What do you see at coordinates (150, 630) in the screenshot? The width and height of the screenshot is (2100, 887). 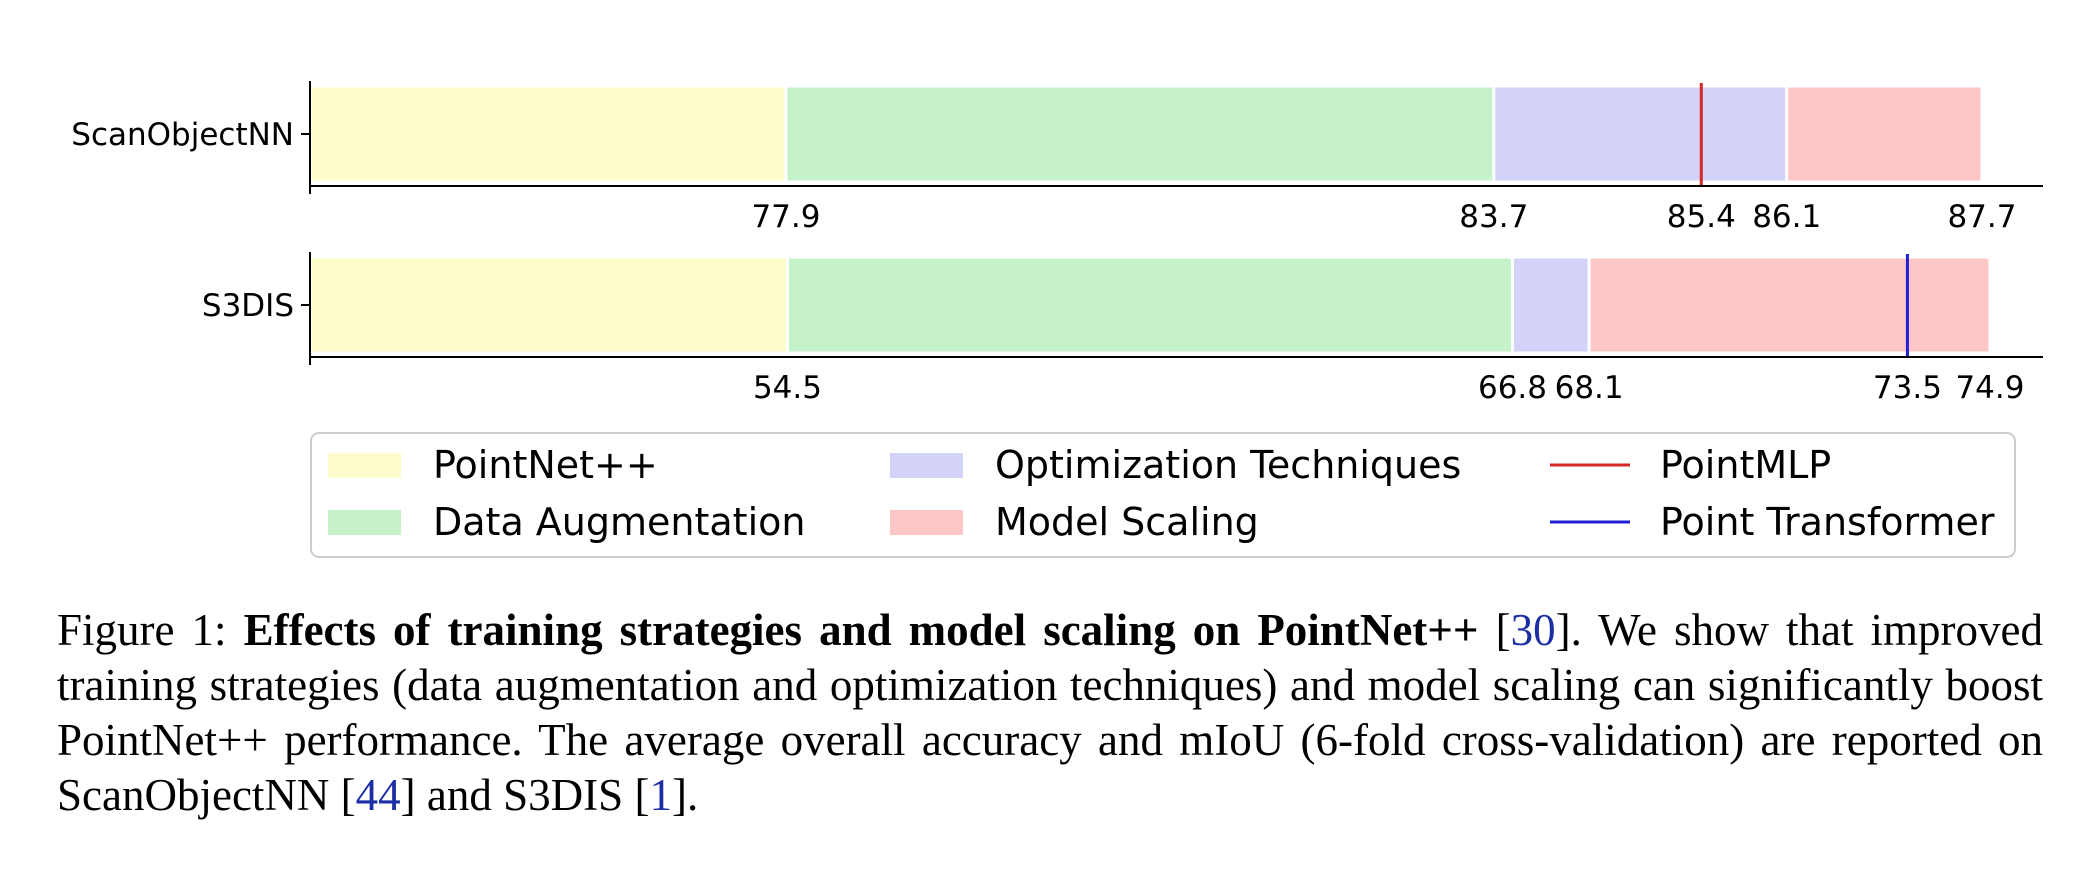 I see `caption-prefix: Figure 1:` at bounding box center [150, 630].